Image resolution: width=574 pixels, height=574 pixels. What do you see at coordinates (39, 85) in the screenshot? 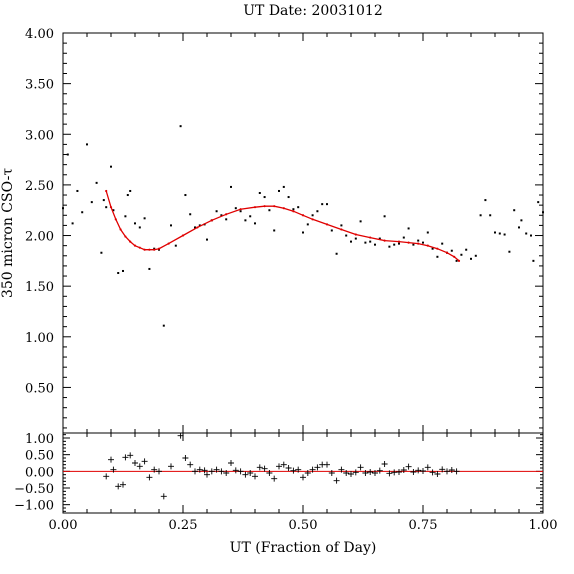
I see `y-tick-label: 3.50` at bounding box center [39, 85].